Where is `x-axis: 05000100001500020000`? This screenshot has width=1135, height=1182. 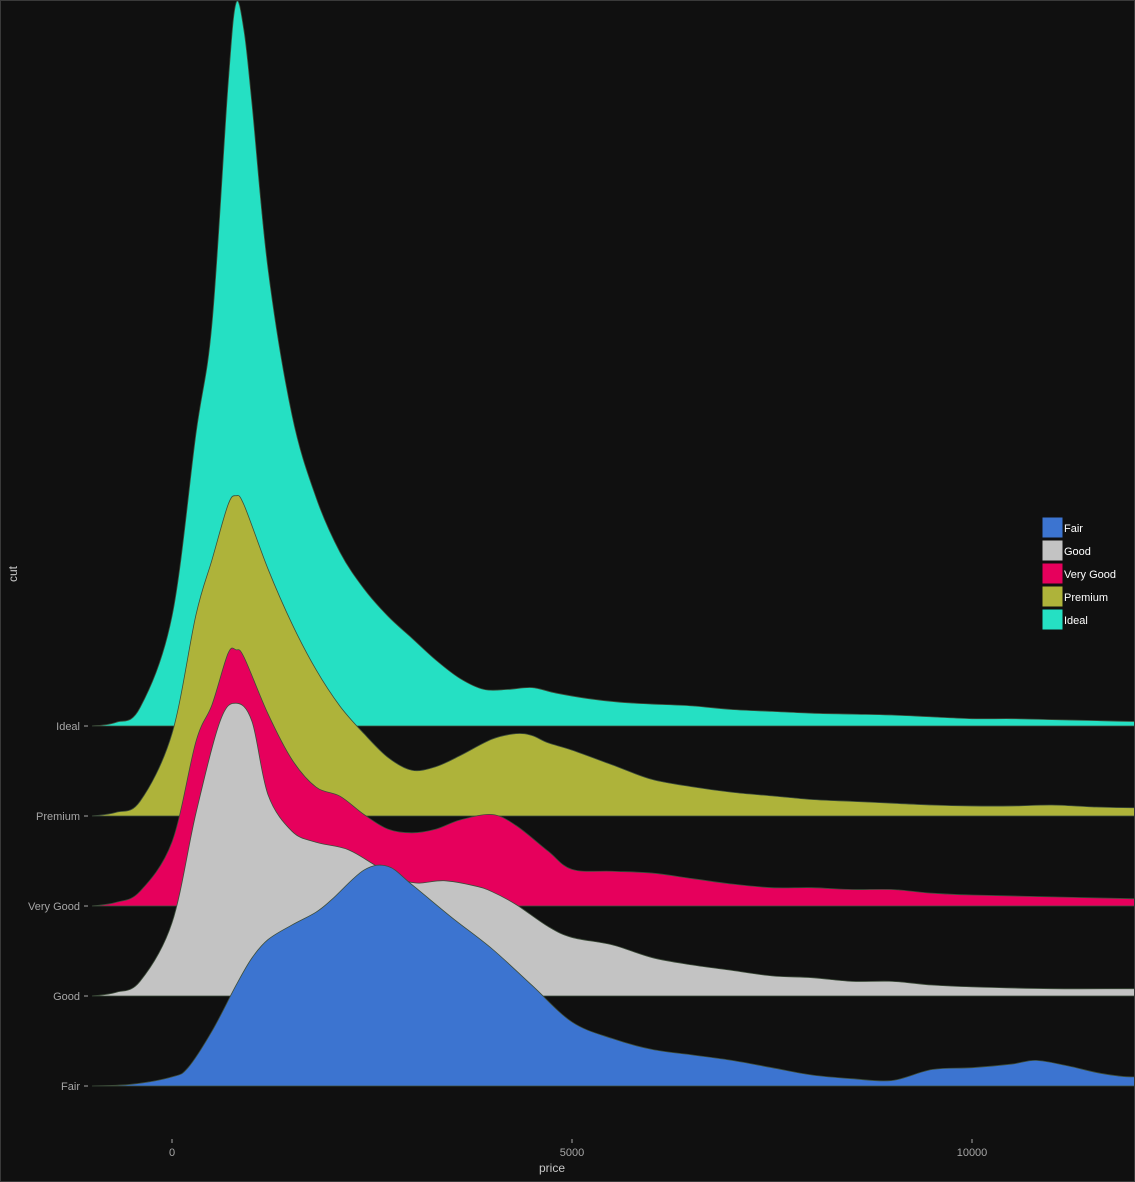
x-axis: 05000100001500020000 is located at coordinates (578, 1149).